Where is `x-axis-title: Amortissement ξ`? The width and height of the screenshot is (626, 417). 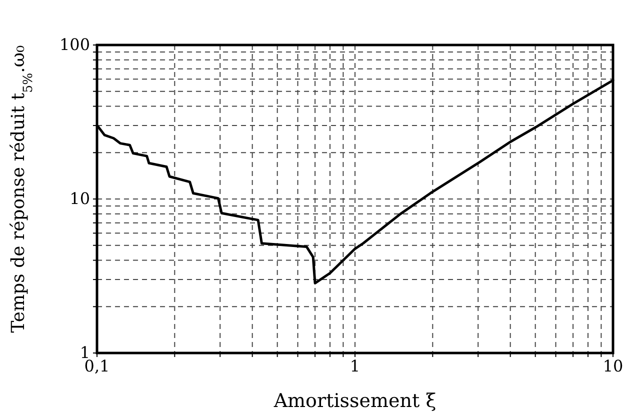 x-axis-title: Amortissement ξ is located at coordinates (354, 401).